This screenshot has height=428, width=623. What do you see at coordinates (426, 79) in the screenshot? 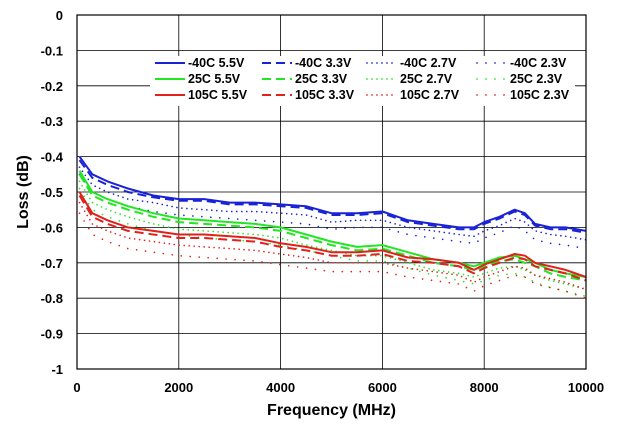
I see `legend-label: 25C 2.7V` at bounding box center [426, 79].